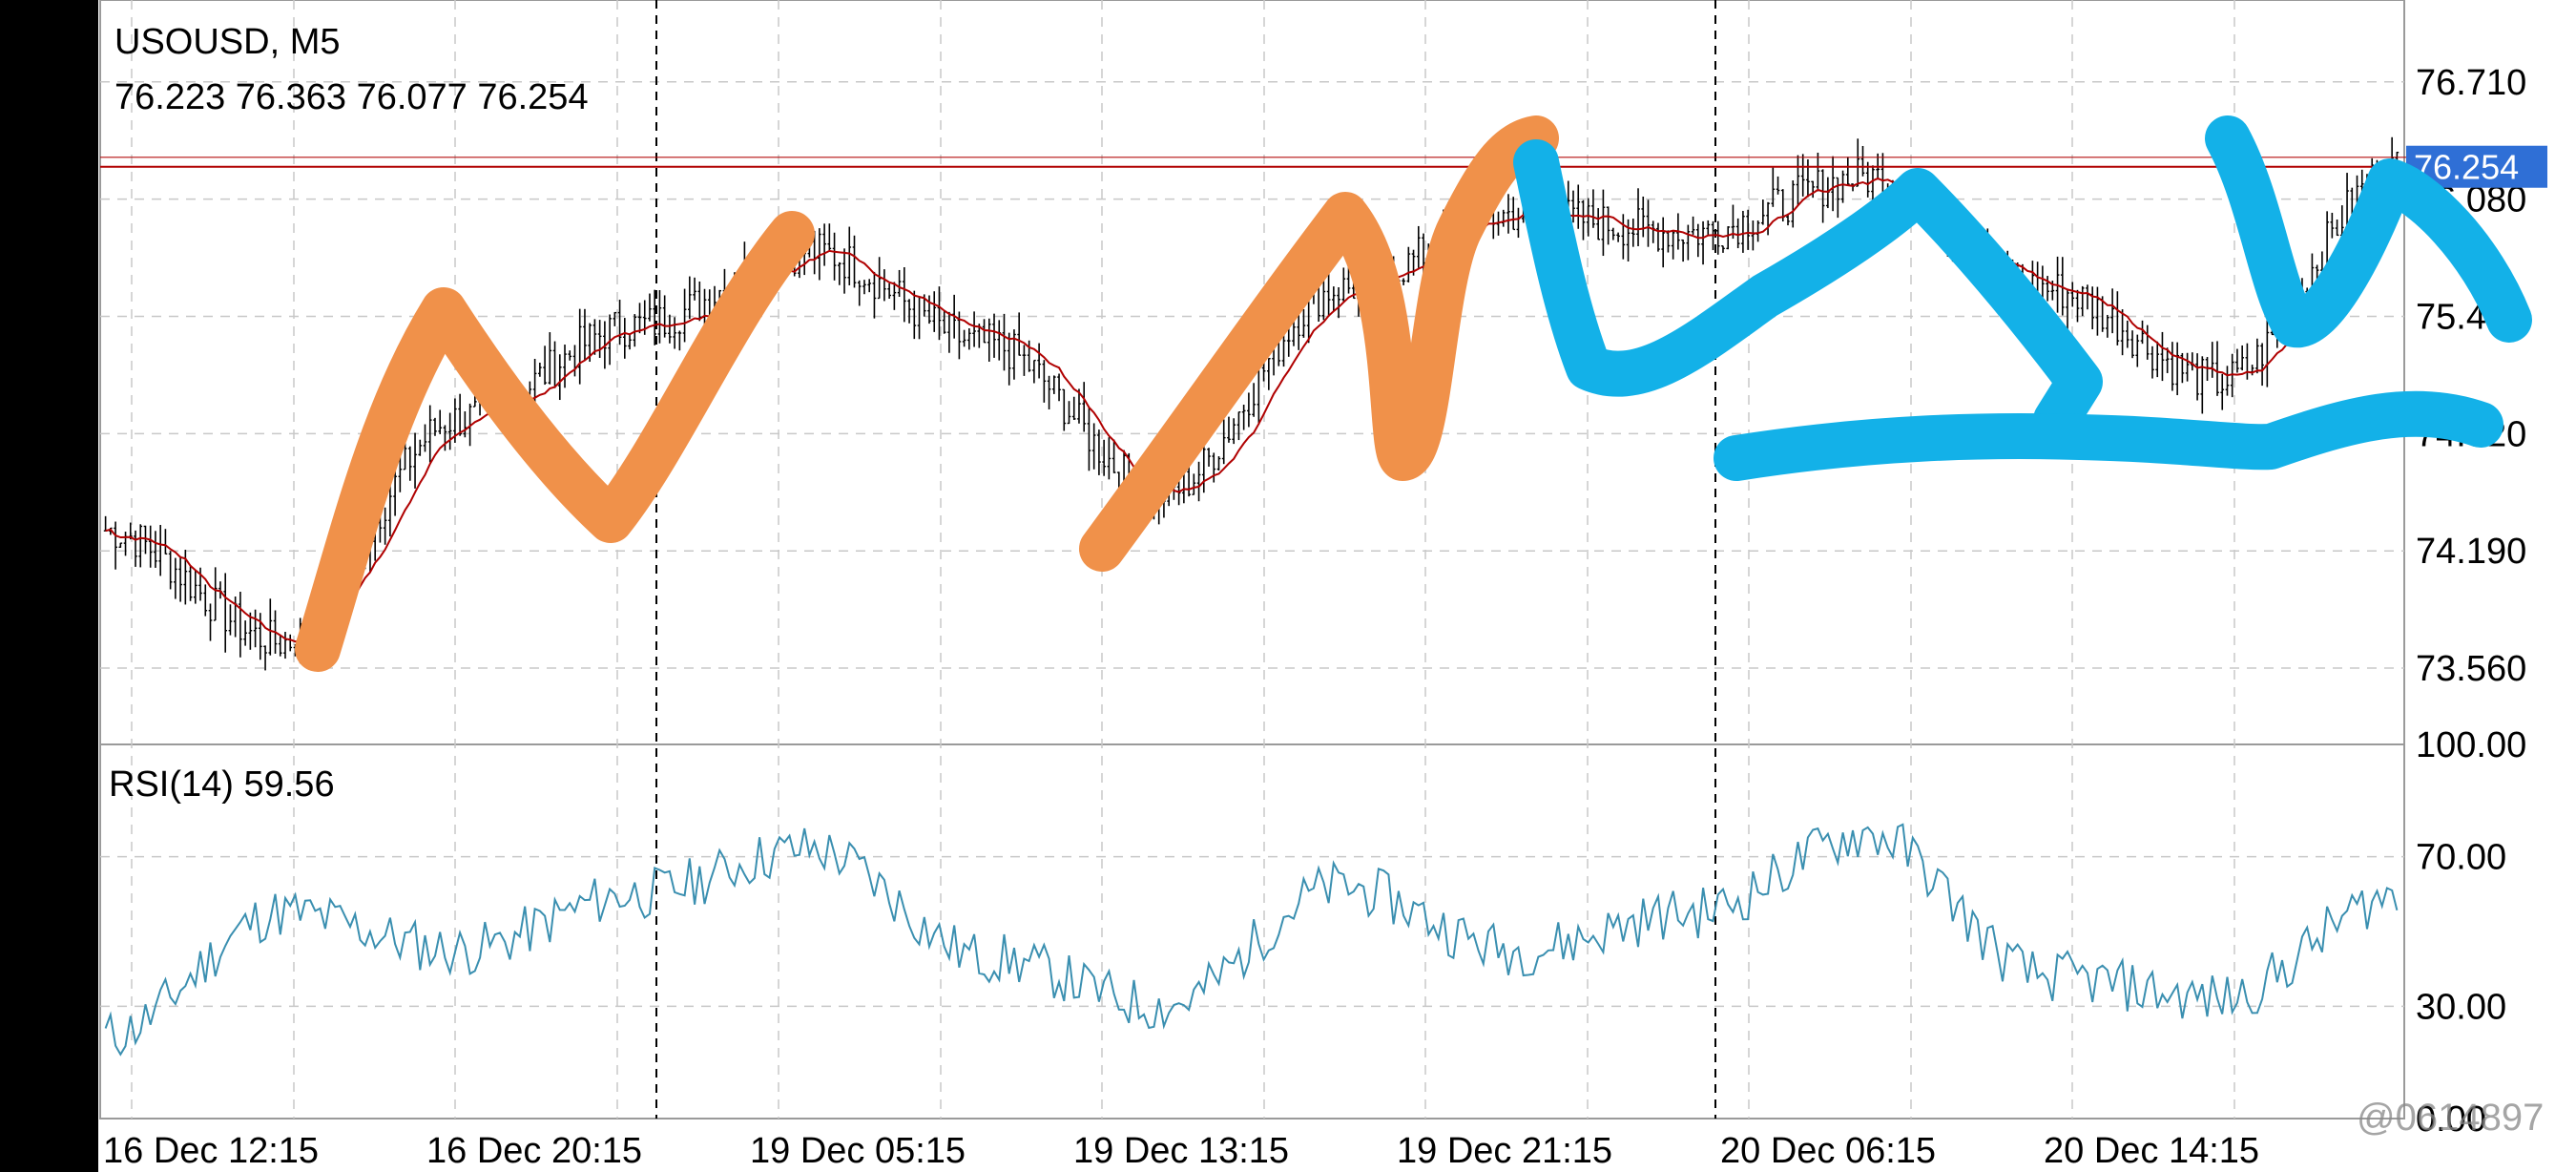 The image size is (2576, 1172). What do you see at coordinates (2151, 1151) in the screenshot?
I see `time-tick-label: 20 Dec 14:15` at bounding box center [2151, 1151].